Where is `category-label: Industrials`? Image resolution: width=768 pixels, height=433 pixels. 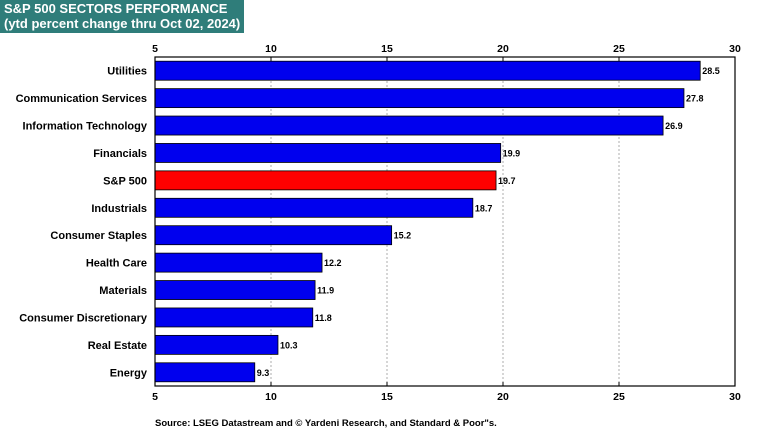 category-label: Industrials is located at coordinates (119, 209).